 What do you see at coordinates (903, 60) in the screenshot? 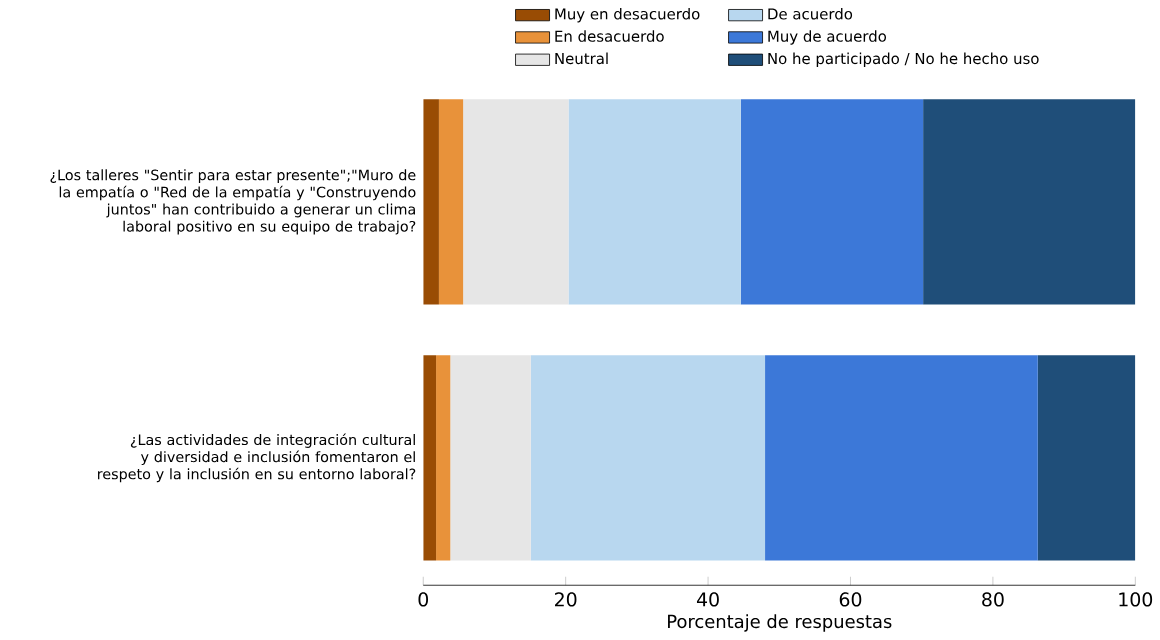
I see `legend-label: No he participado / No he hecho uso` at bounding box center [903, 60].